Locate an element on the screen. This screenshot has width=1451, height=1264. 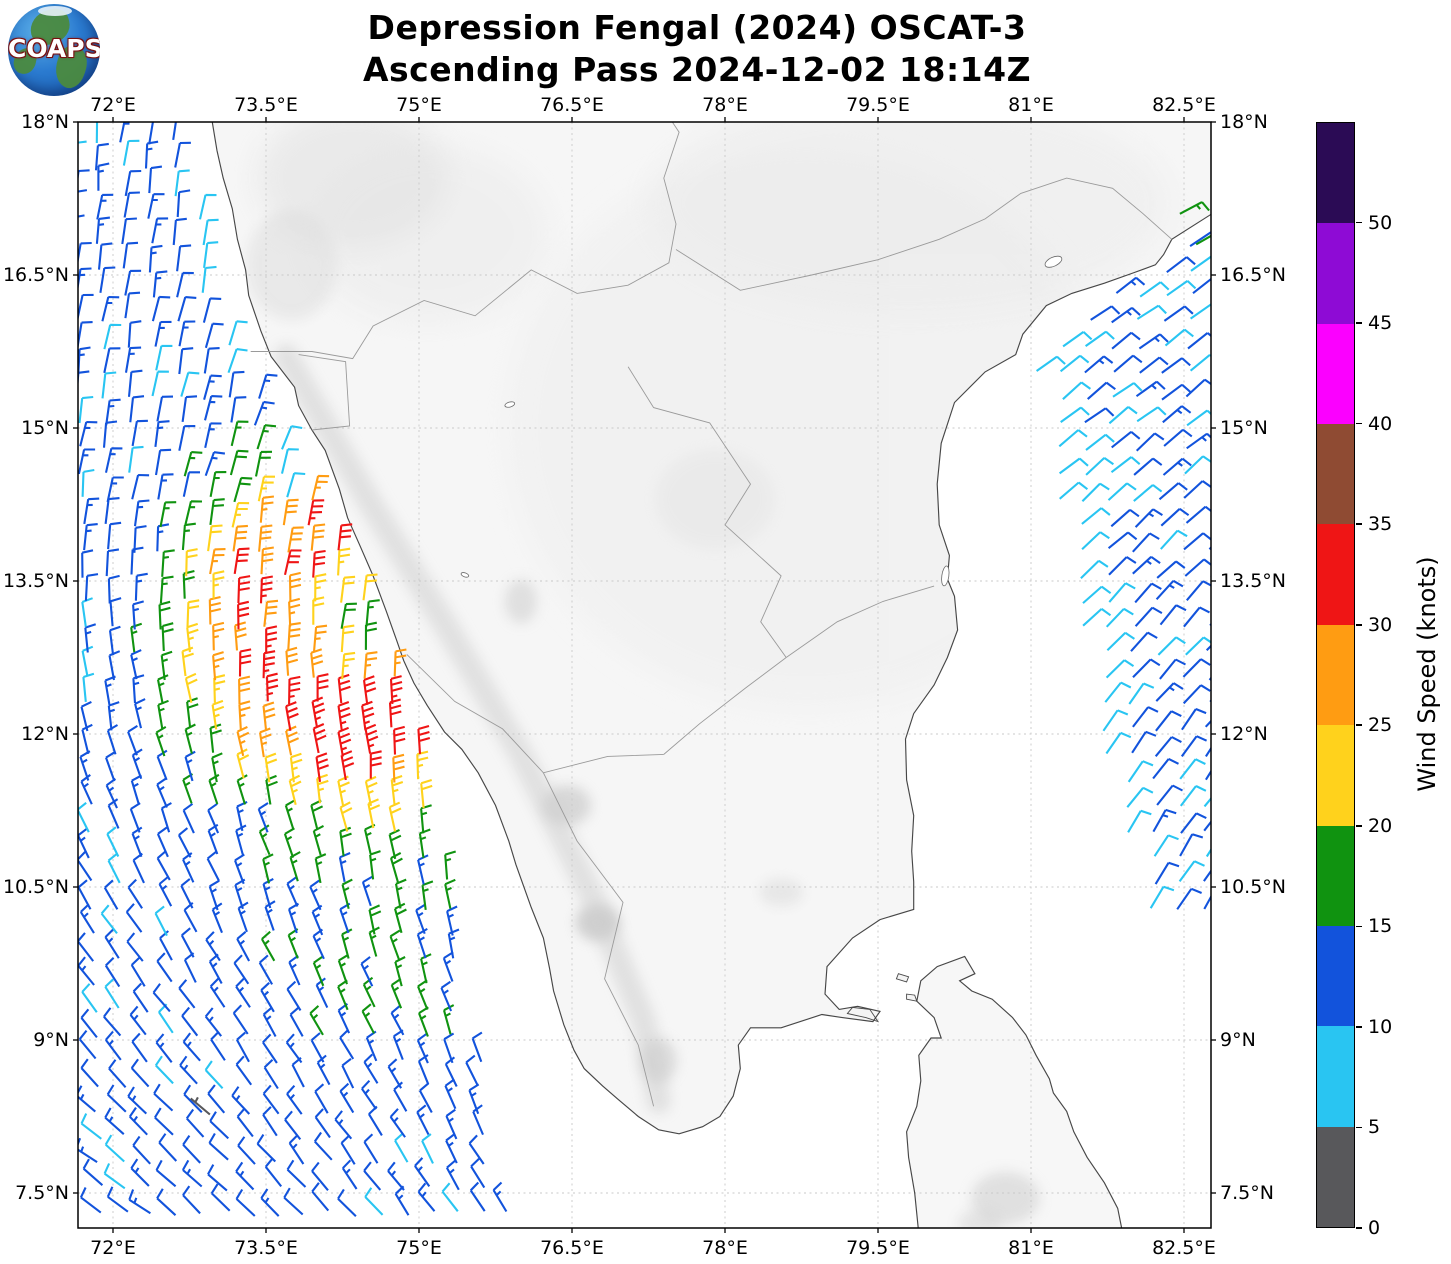
lat-tick-label-right: 12°N is located at coordinates (1244, 734).